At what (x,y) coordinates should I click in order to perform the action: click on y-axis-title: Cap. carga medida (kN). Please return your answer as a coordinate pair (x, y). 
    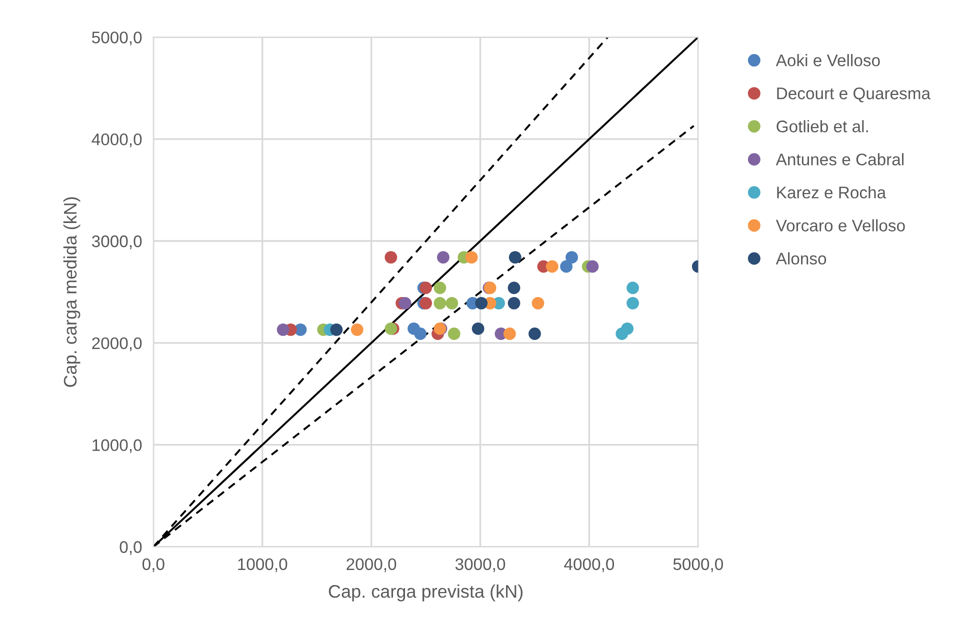
    Looking at the image, I should click on (71, 292).